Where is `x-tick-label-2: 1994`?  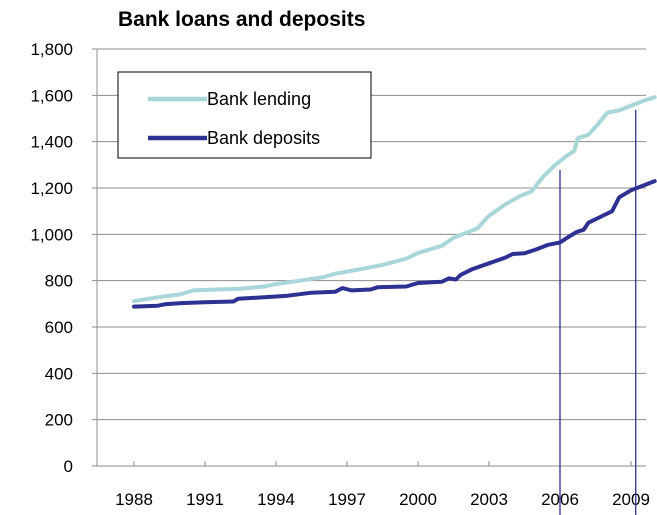 x-tick-label-2: 1994 is located at coordinates (276, 499).